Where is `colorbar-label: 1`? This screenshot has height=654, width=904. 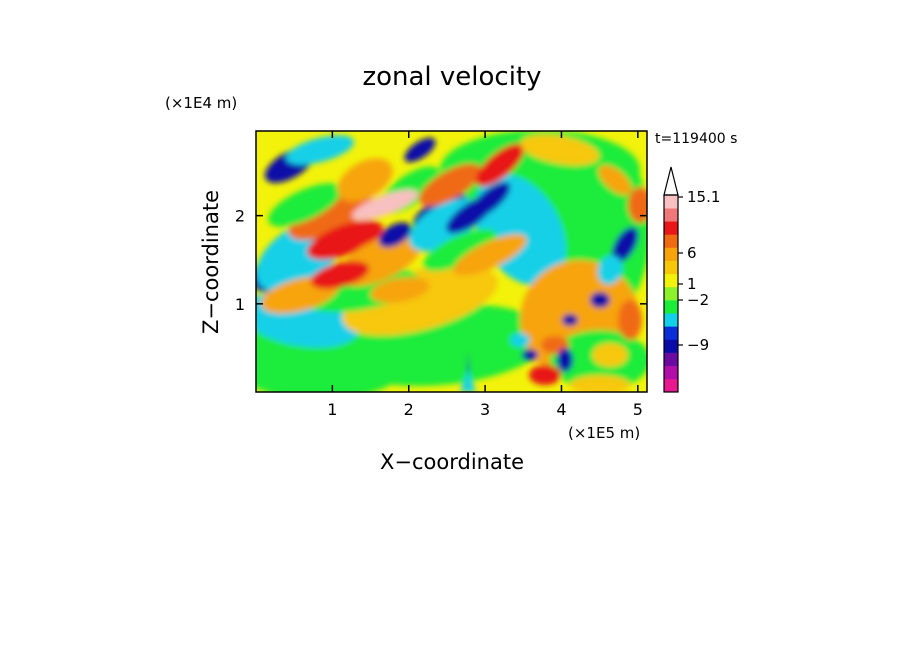 colorbar-label: 1 is located at coordinates (692, 284).